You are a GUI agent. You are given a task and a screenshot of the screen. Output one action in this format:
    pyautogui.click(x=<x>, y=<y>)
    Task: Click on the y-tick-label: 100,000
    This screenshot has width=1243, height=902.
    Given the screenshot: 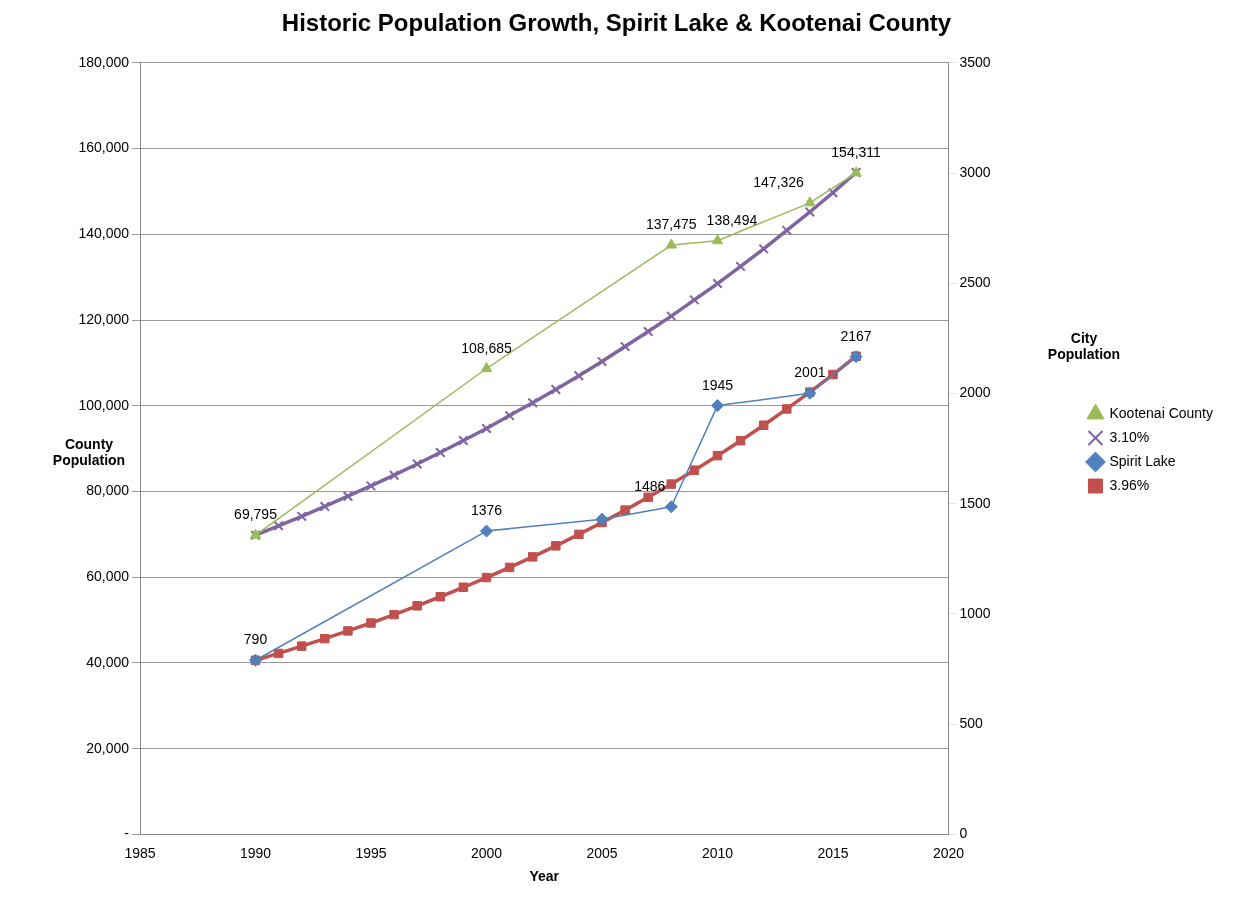 What is the action you would take?
    pyautogui.click(x=104, y=404)
    